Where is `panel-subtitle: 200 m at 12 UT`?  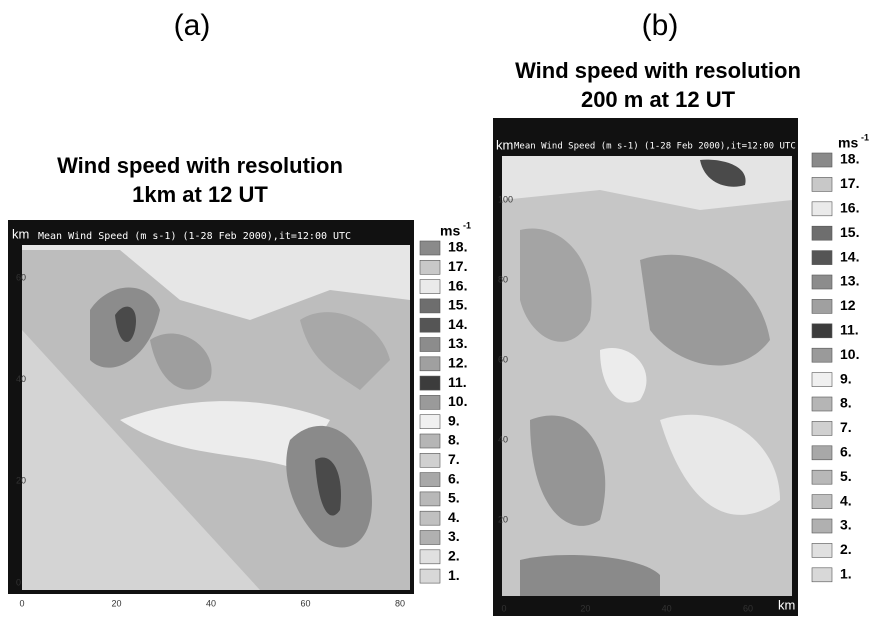
panel-subtitle: 200 m at 12 UT is located at coordinates (658, 99).